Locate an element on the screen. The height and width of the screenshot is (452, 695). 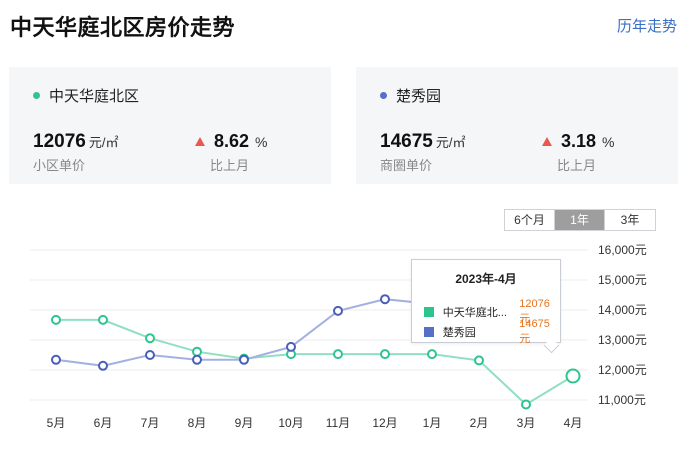
district-change-unit: % is located at coordinates (608, 141).